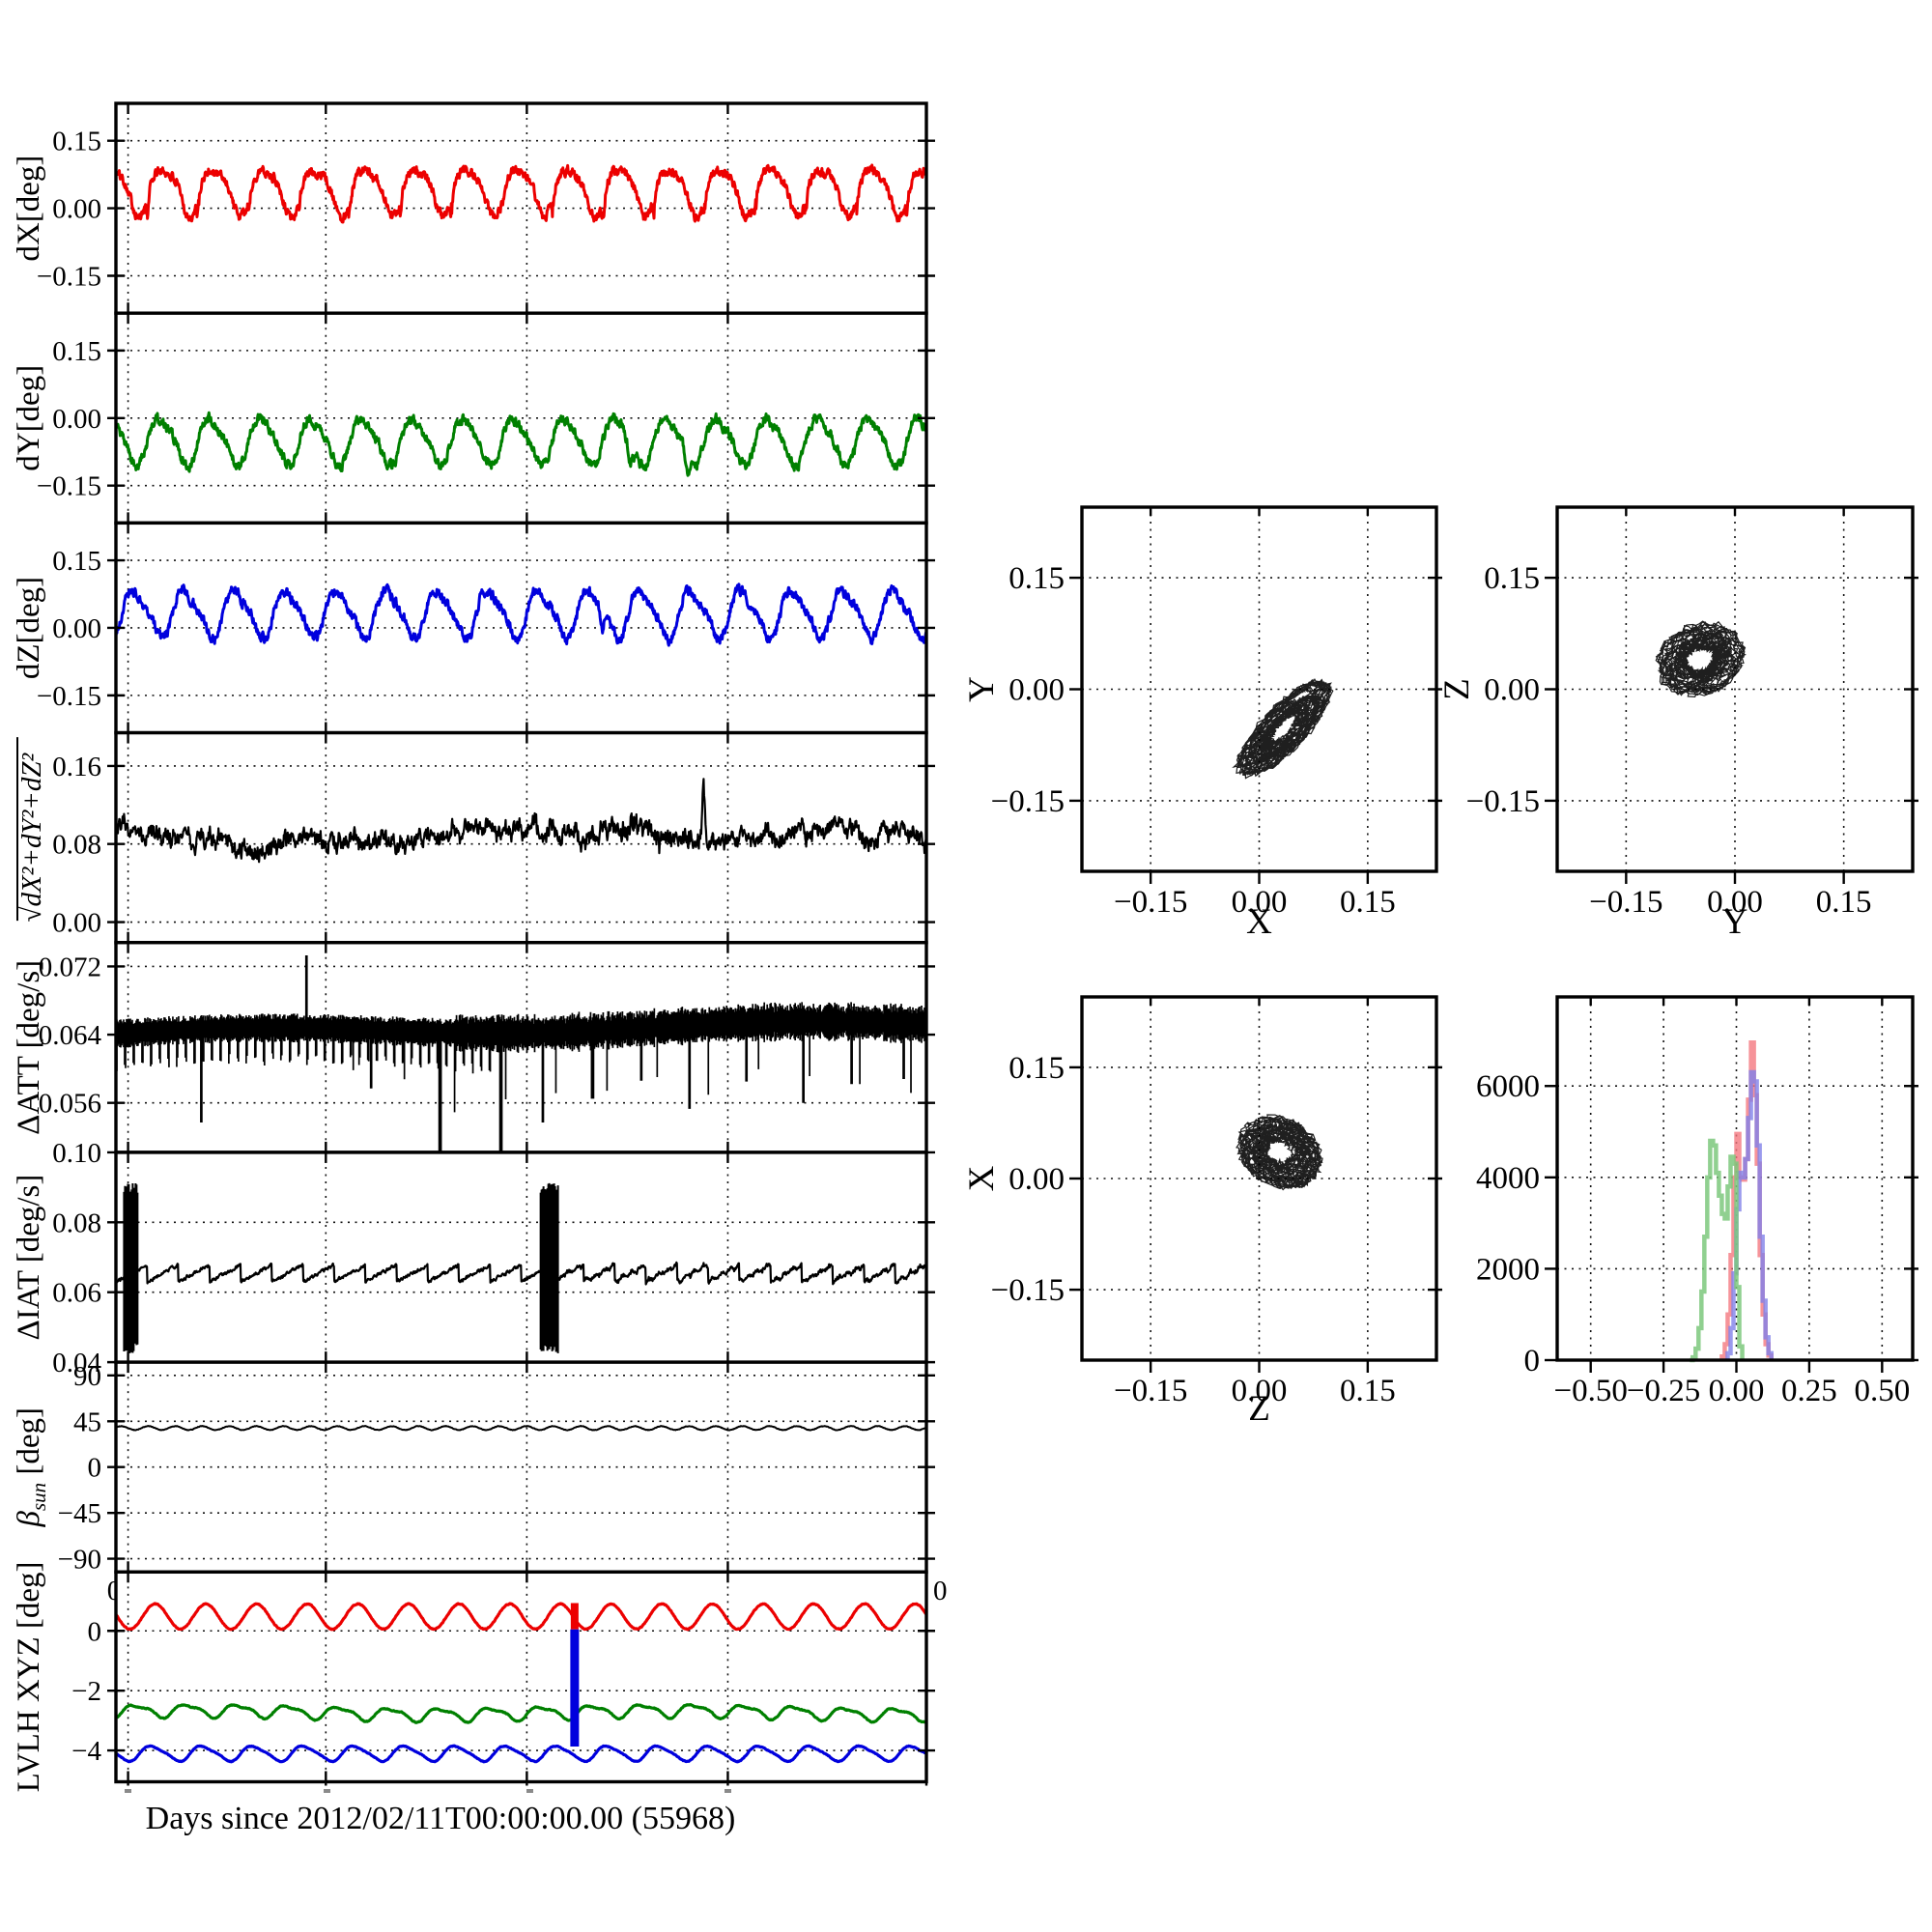 The image size is (1932, 1932). Describe the element at coordinates (1749, 1214) in the screenshot. I see `series-hist-z` at that location.